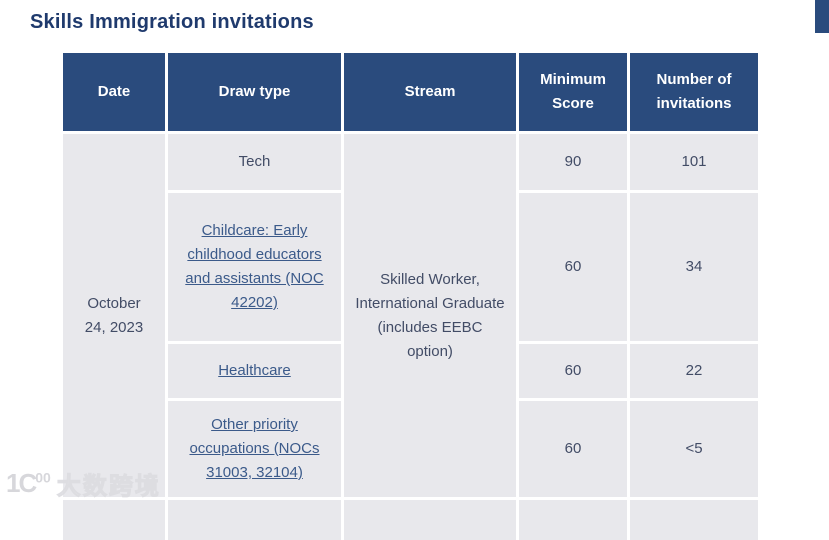 The width and height of the screenshot is (829, 540). I want to click on column-header-invitations-label: Number of invitations, so click(694, 91).